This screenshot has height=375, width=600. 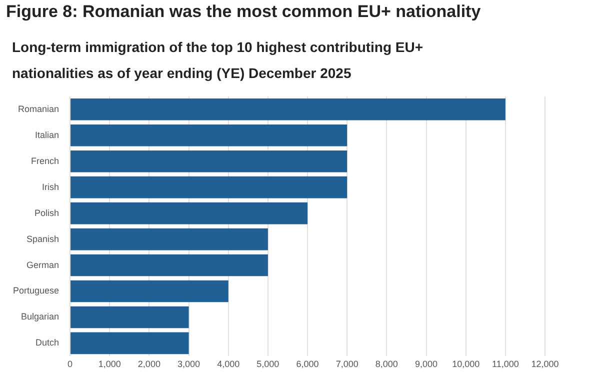 What do you see at coordinates (43, 239) in the screenshot?
I see `y-tick-label: Spanish` at bounding box center [43, 239].